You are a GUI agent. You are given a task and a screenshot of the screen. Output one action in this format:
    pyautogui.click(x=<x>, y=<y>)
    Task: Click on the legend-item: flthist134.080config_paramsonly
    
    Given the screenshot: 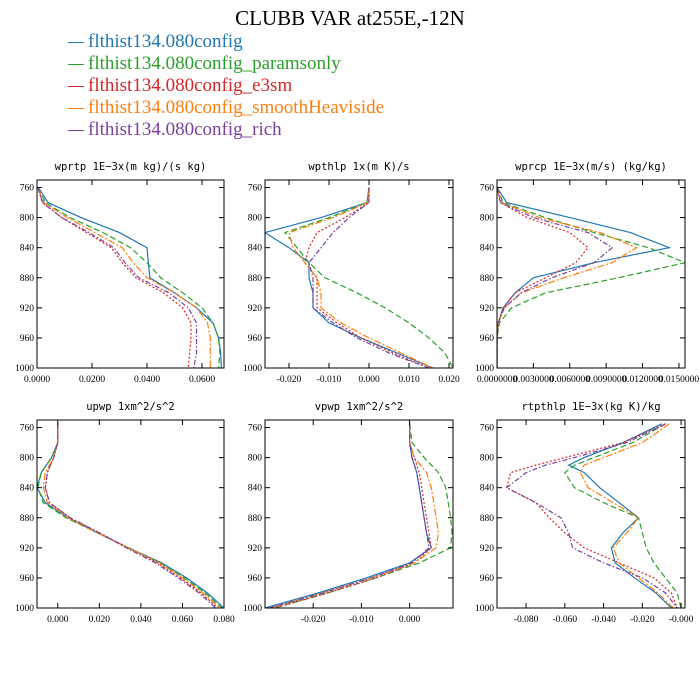 What is the action you would take?
    pyautogui.click(x=204, y=64)
    